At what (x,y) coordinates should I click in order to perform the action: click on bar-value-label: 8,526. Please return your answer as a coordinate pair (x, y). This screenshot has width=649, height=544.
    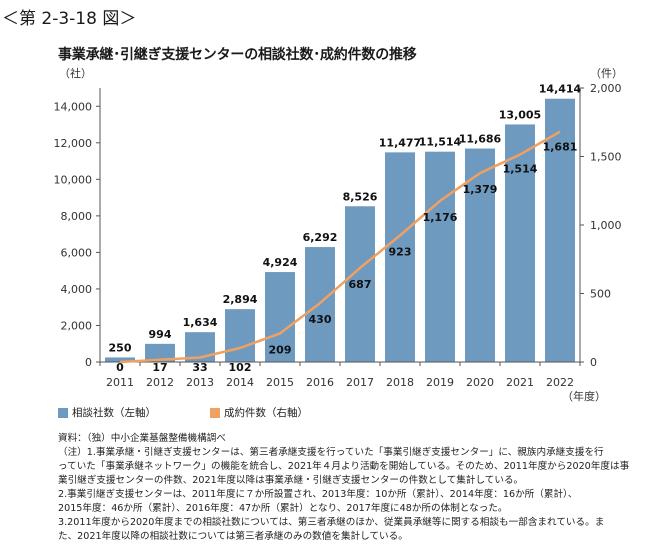
    Looking at the image, I should click on (360, 196).